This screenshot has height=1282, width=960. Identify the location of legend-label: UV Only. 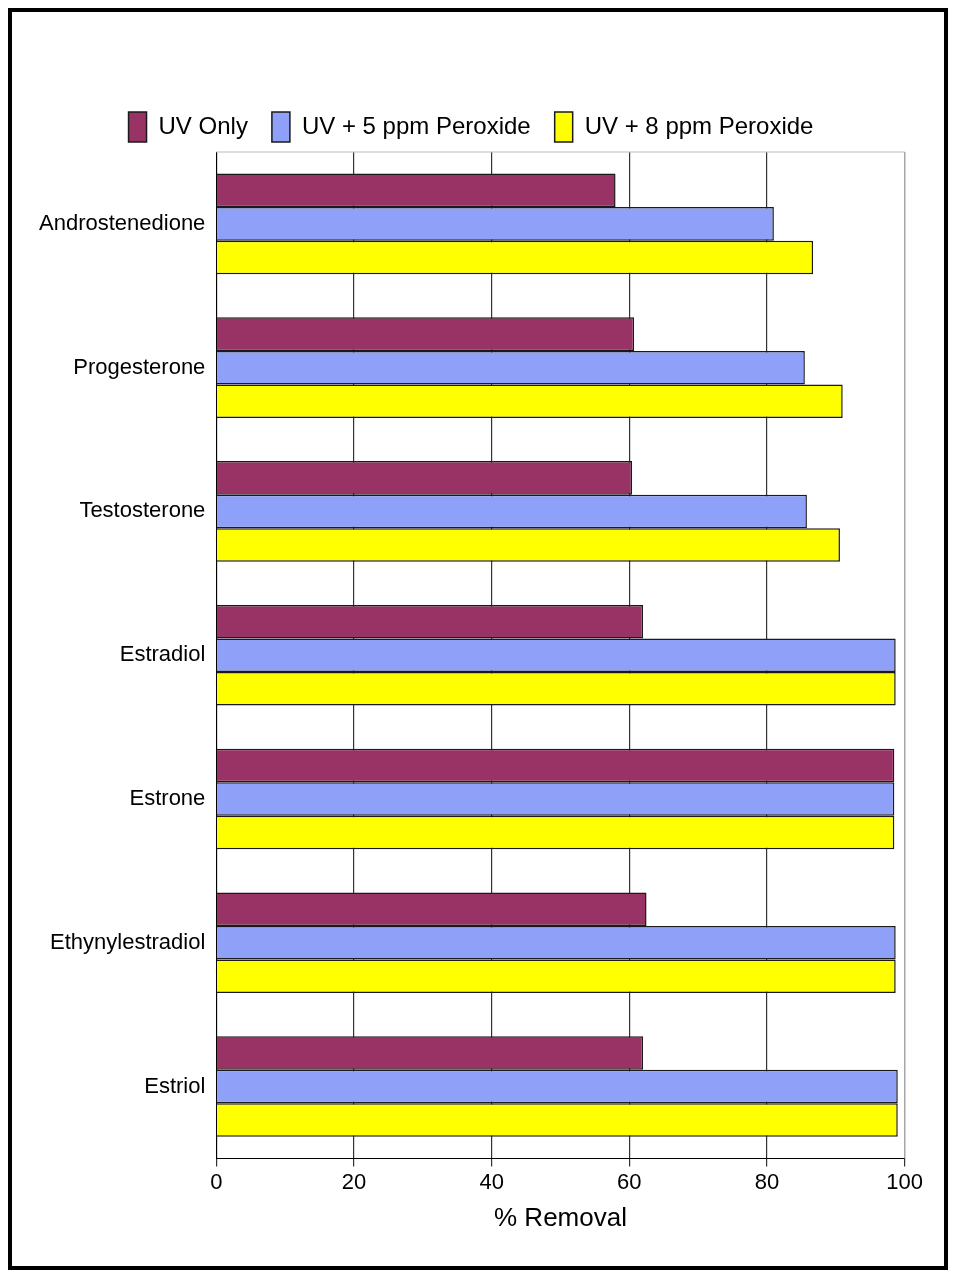
(203, 125).